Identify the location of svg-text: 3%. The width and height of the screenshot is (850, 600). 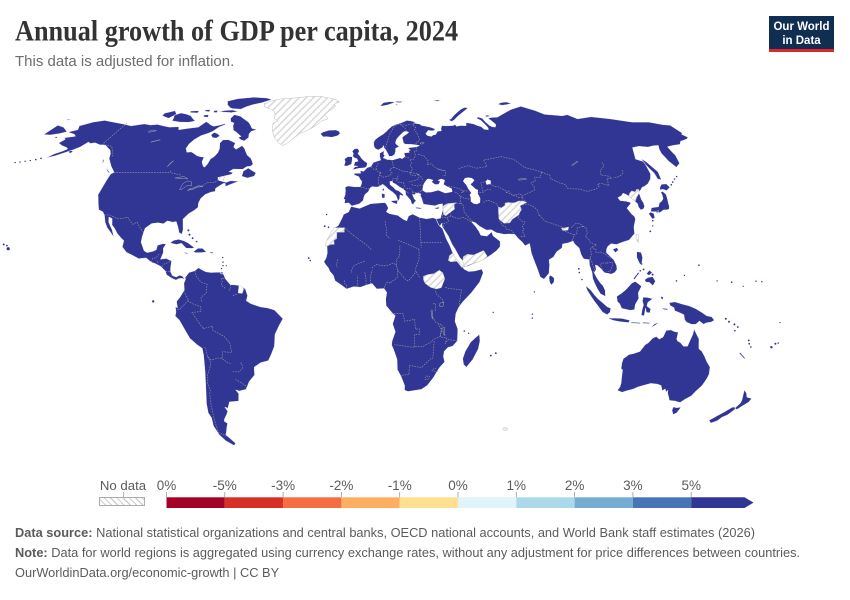
(633, 485).